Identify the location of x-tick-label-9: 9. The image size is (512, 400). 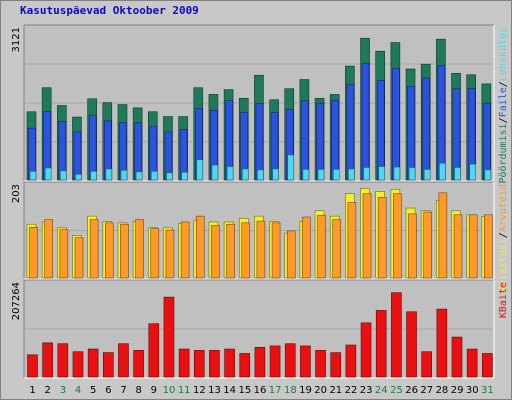
(154, 390).